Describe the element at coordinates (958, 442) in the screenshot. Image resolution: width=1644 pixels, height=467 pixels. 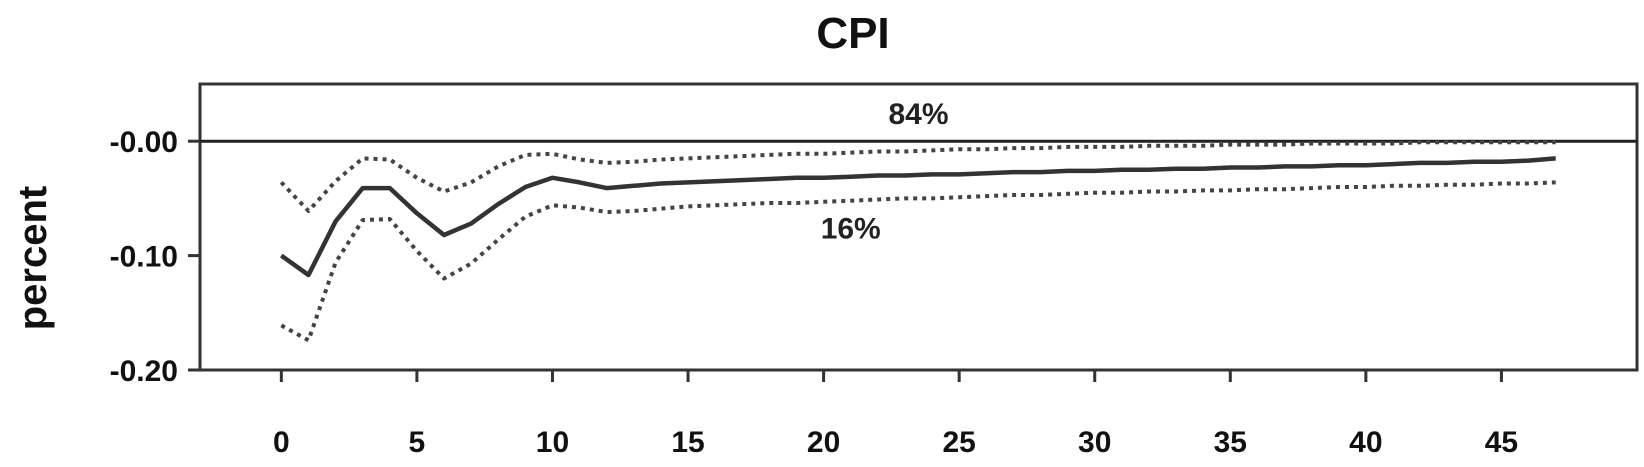
I see `x-tick-label: 25` at that location.